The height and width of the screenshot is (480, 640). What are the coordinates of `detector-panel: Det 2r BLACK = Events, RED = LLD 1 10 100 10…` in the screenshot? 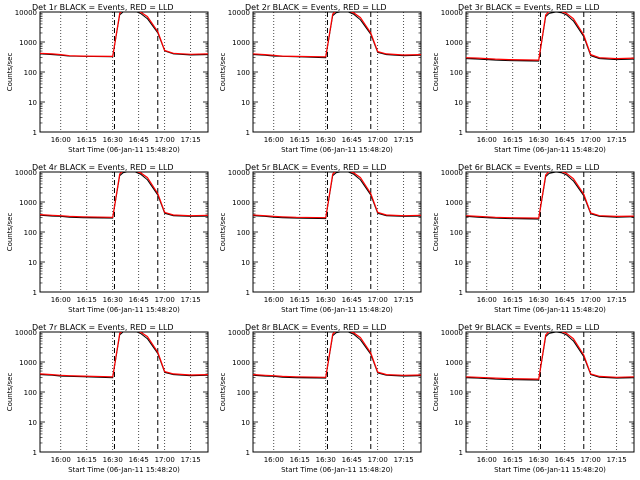 It's located at (320, 78).